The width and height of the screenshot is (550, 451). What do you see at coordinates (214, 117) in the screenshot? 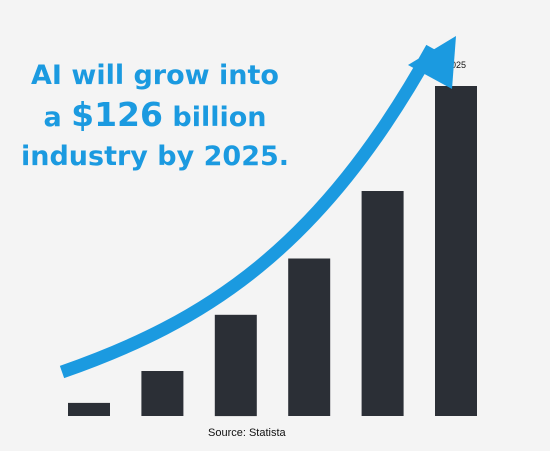
I see `headline-line-2-suffix: billion` at bounding box center [214, 117].